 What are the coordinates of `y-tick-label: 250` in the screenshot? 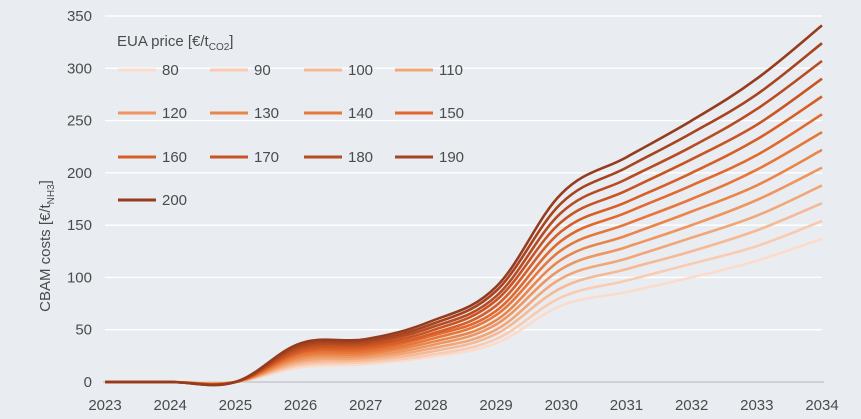 It's located at (79, 121).